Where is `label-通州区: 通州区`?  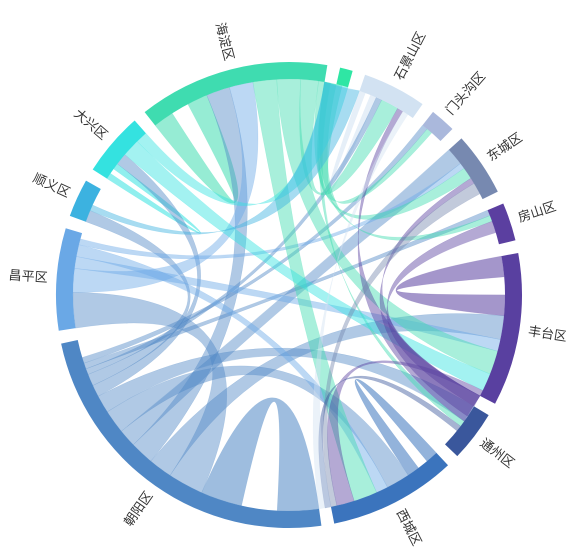 label-通州区: 通州区 is located at coordinates (497, 454).